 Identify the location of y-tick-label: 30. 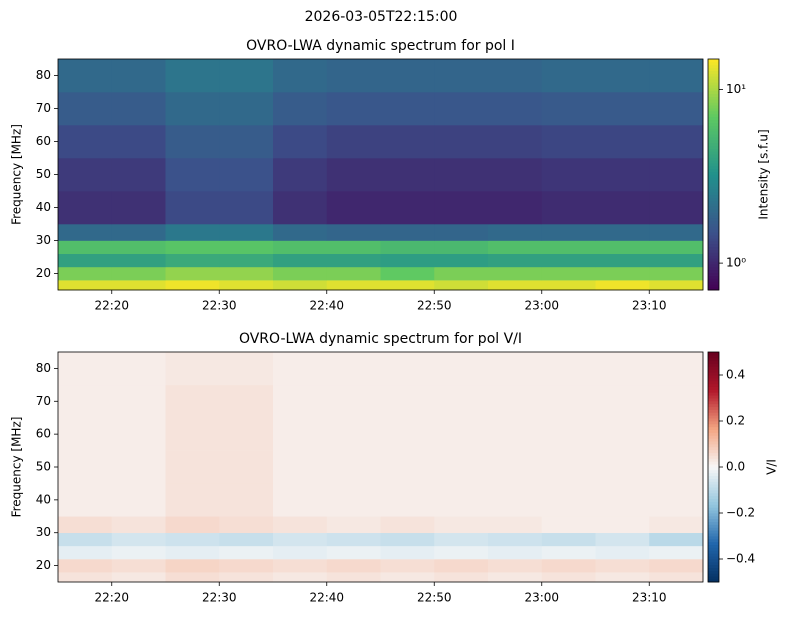
(43, 240).